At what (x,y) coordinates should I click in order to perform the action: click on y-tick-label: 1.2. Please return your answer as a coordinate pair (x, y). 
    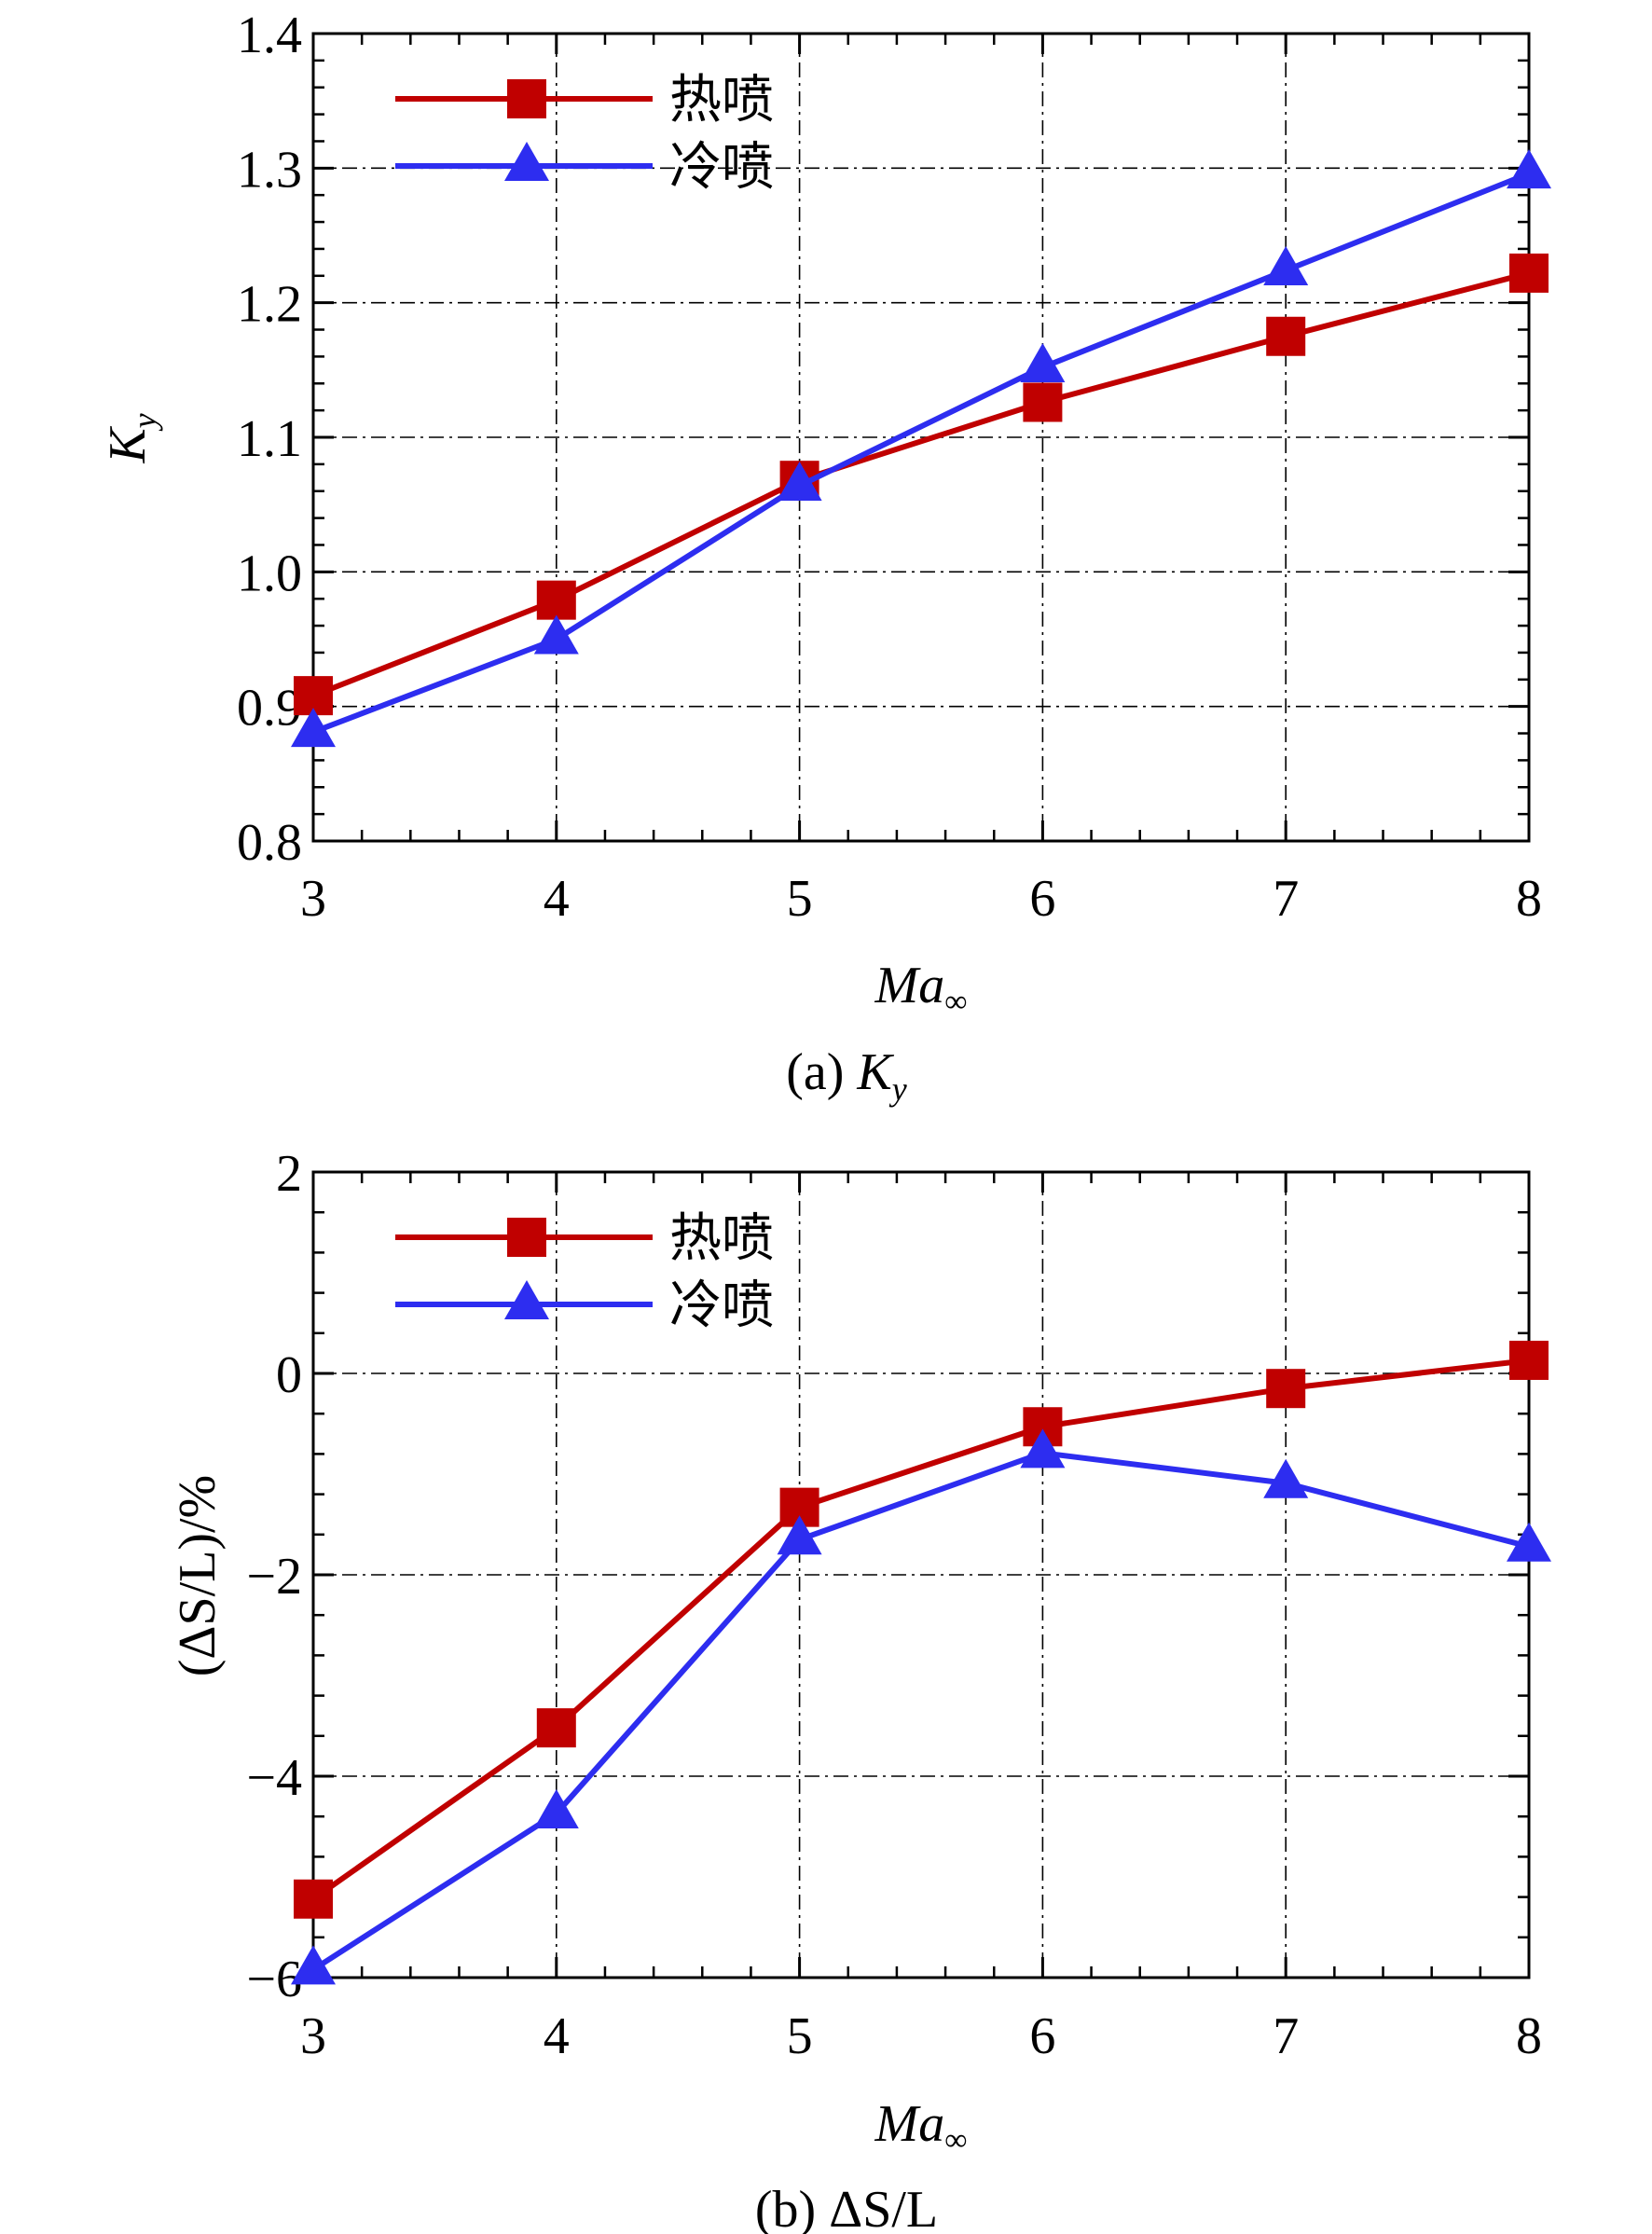
    Looking at the image, I should click on (269, 305).